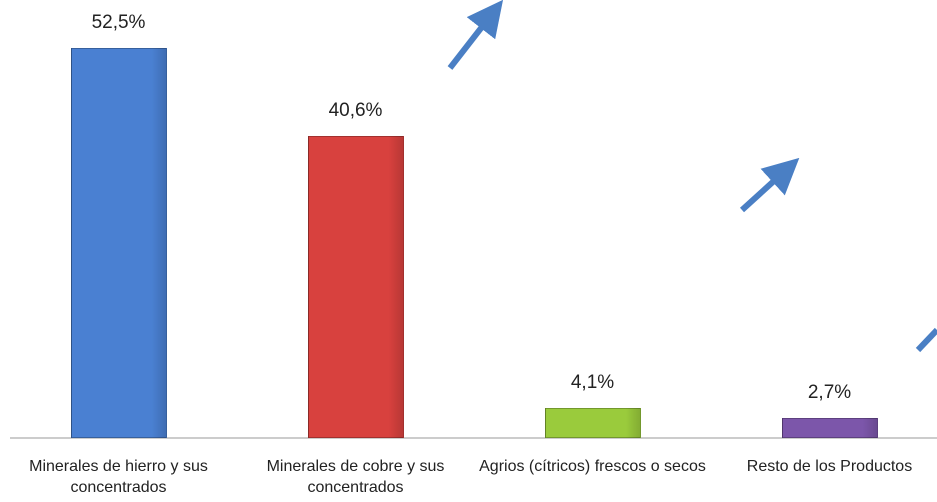 The image size is (937, 502). What do you see at coordinates (829, 392) in the screenshot?
I see `data-label: 2,7%` at bounding box center [829, 392].